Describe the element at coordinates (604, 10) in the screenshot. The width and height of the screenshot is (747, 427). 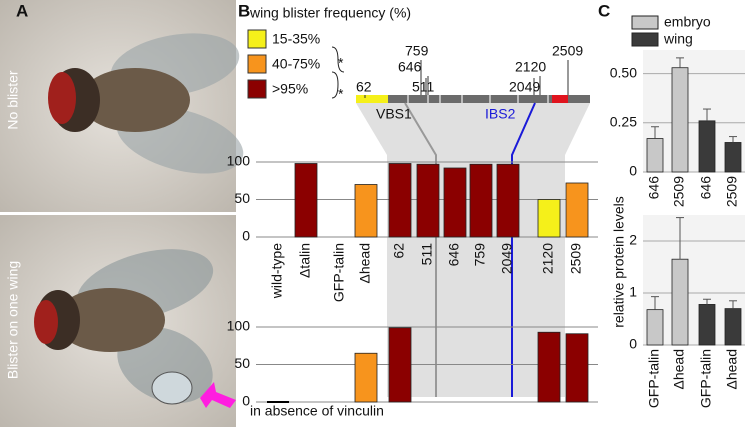
I see `panel-letter: C` at that location.